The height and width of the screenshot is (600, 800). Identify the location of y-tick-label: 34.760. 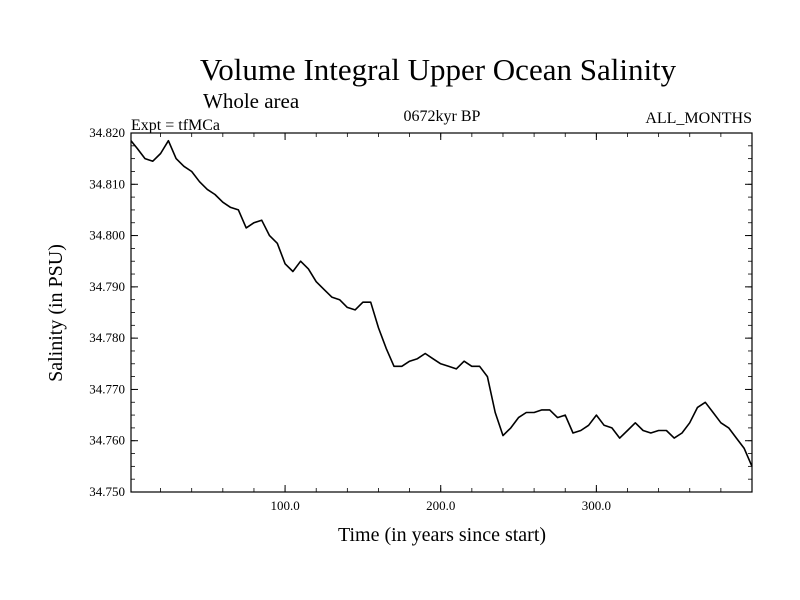
(107, 440).